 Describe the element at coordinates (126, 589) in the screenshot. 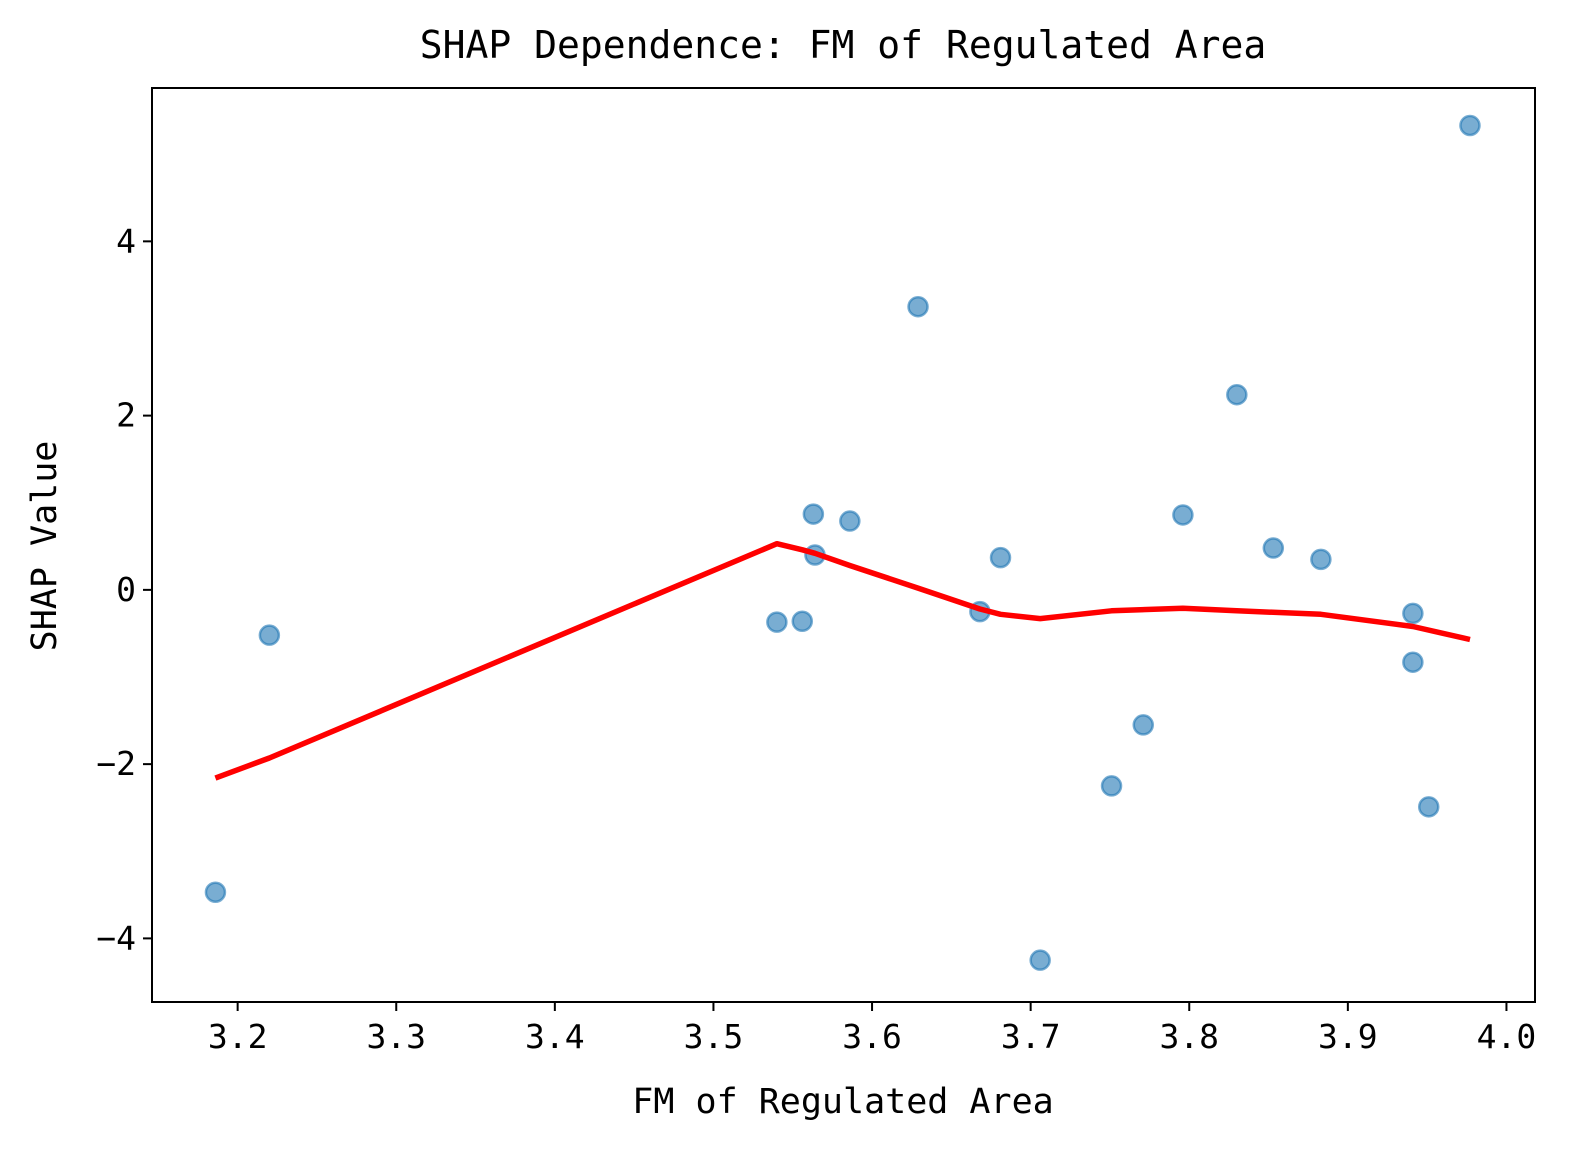

I see `y-tick-label: 0` at that location.